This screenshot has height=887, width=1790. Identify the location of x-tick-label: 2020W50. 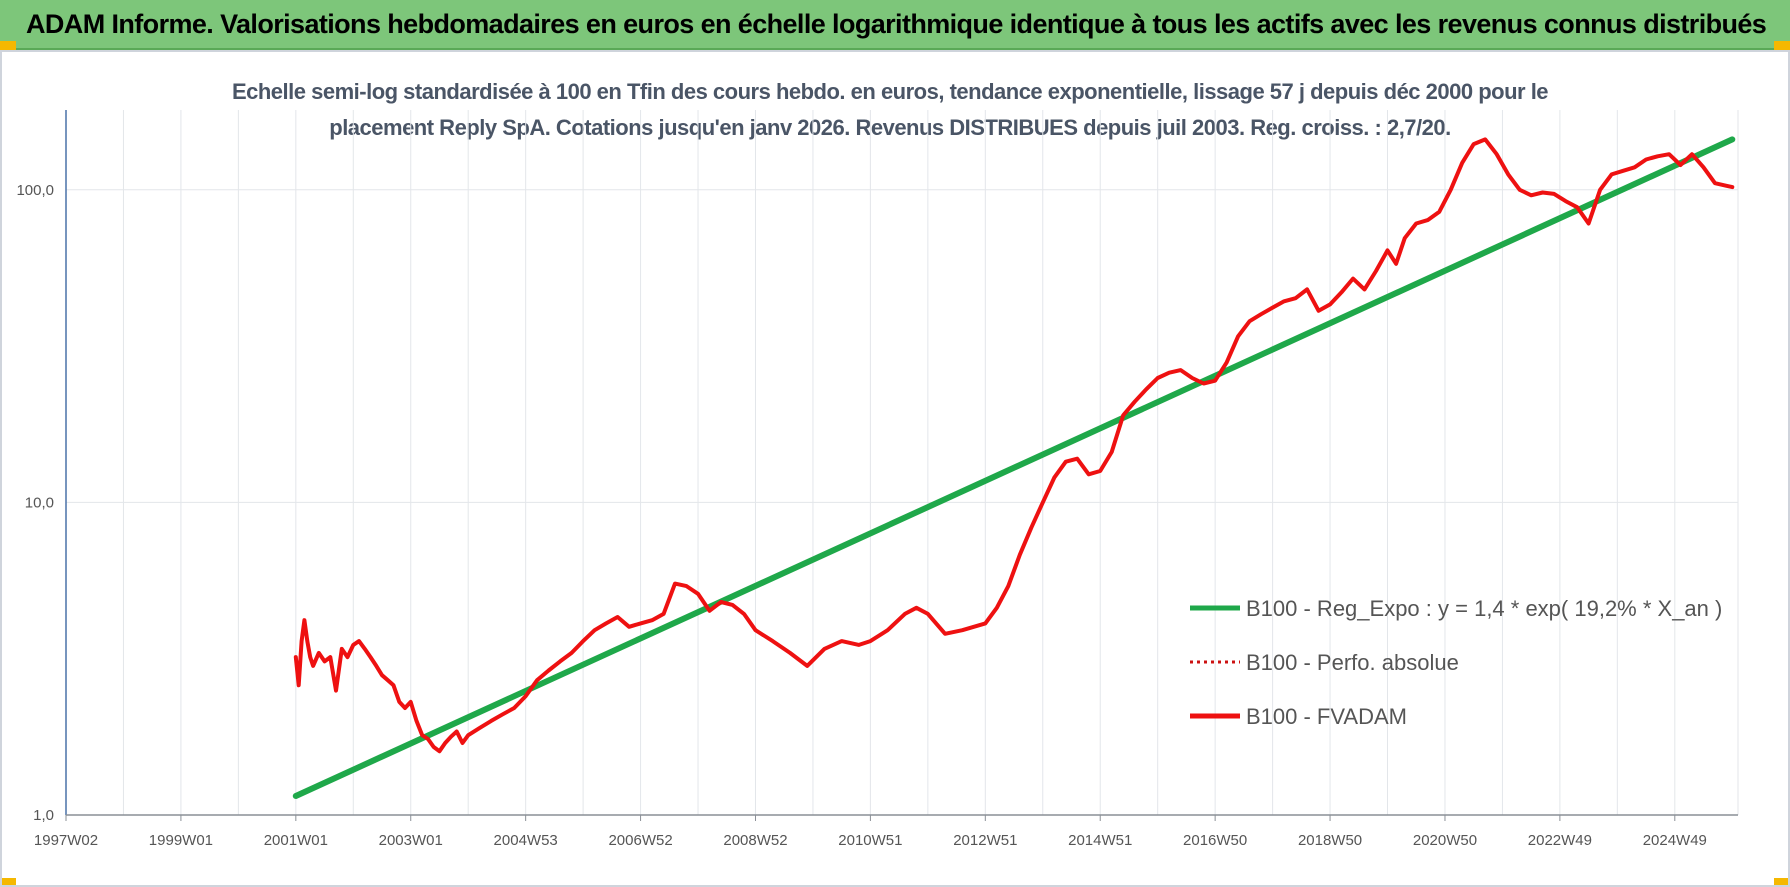
(1445, 840).